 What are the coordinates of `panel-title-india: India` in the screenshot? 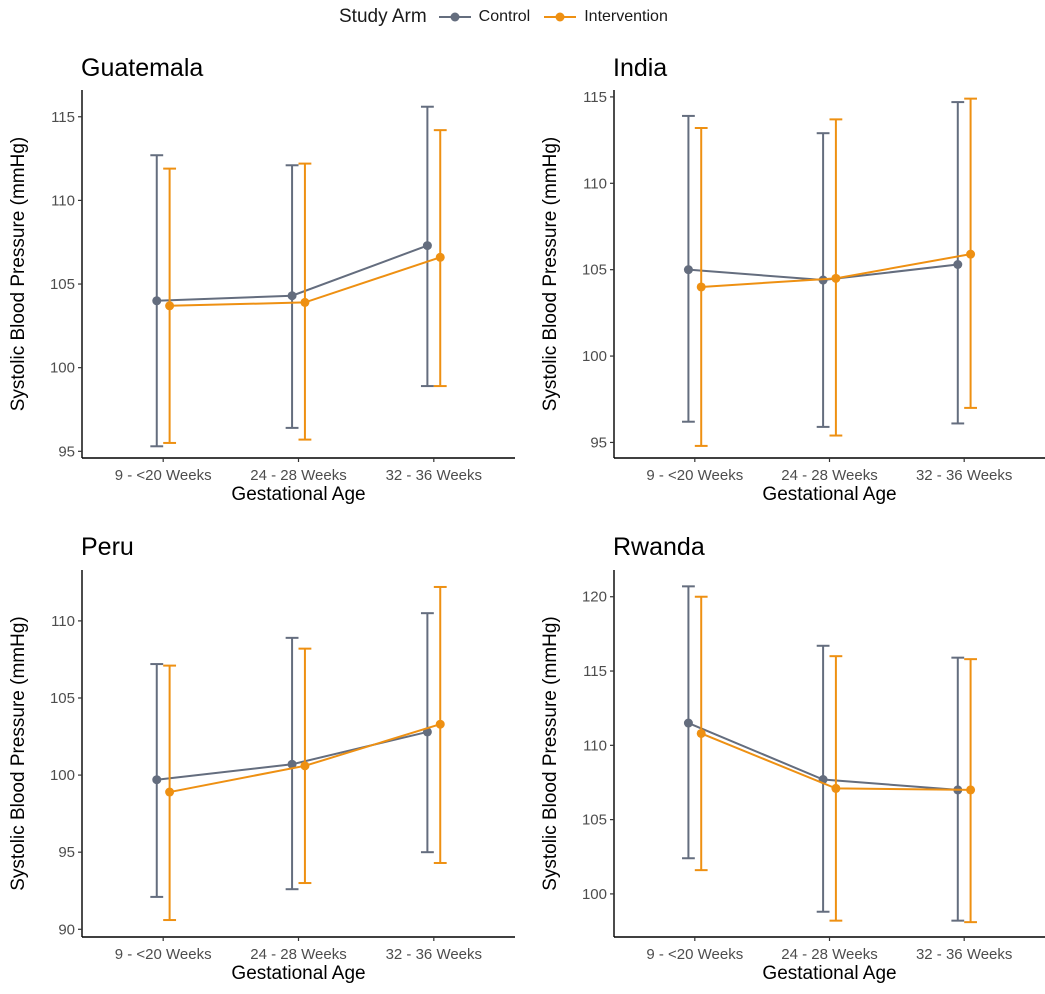 It's located at (640, 68).